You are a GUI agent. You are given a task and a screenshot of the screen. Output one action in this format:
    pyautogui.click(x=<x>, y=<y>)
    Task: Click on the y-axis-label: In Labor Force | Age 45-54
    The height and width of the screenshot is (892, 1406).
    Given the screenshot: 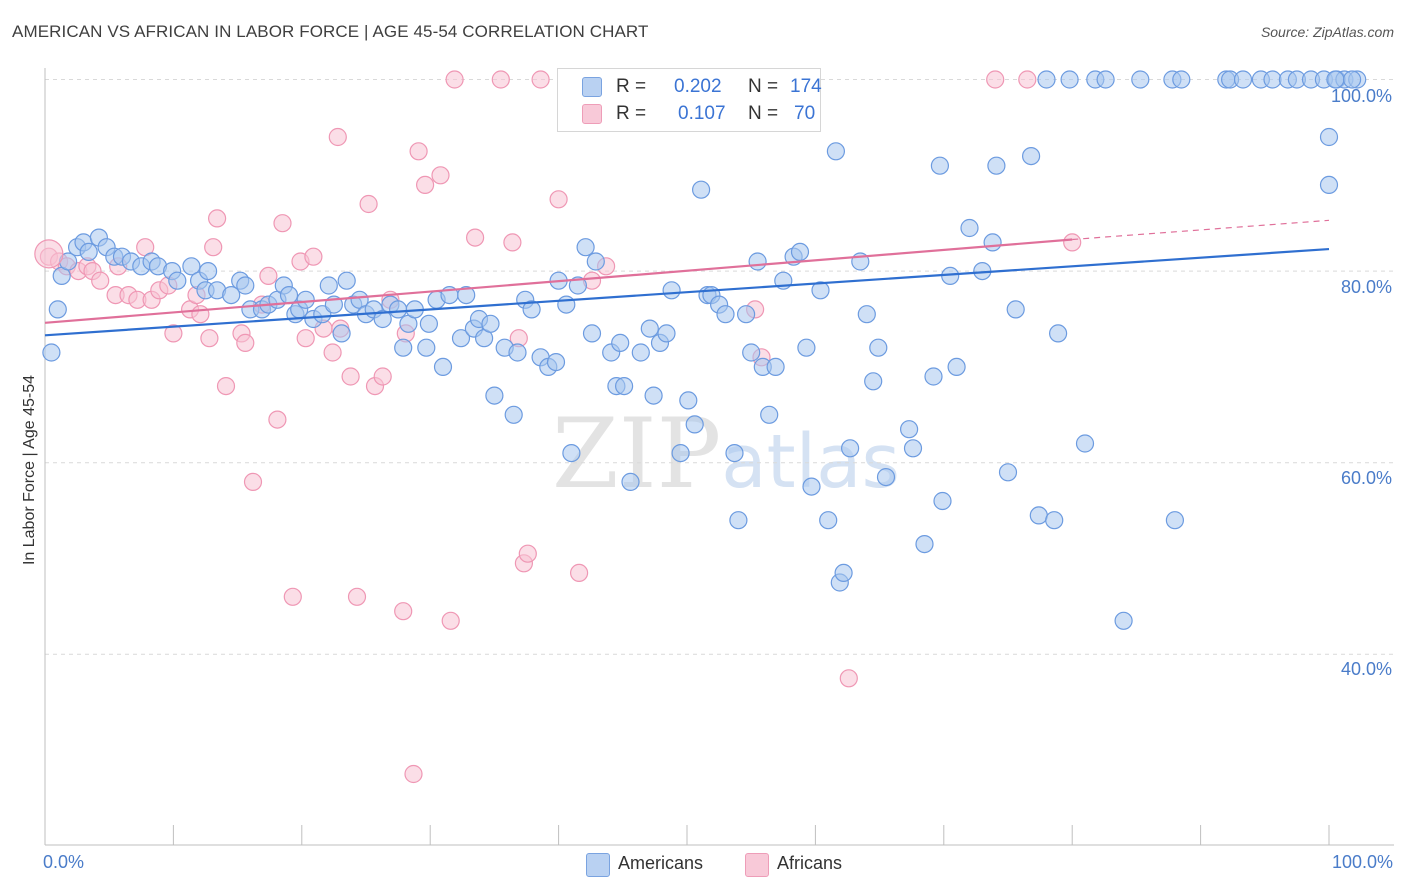 What is the action you would take?
    pyautogui.click(x=29, y=470)
    